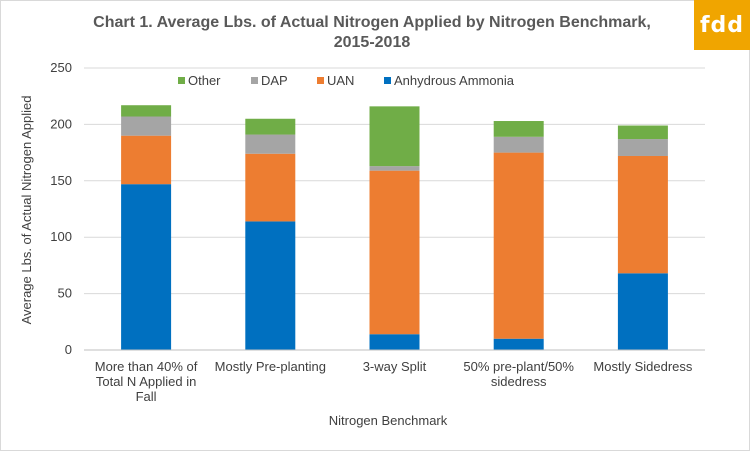 This screenshot has height=451, width=750. I want to click on x-tick-label: 3-way Split, so click(395, 366).